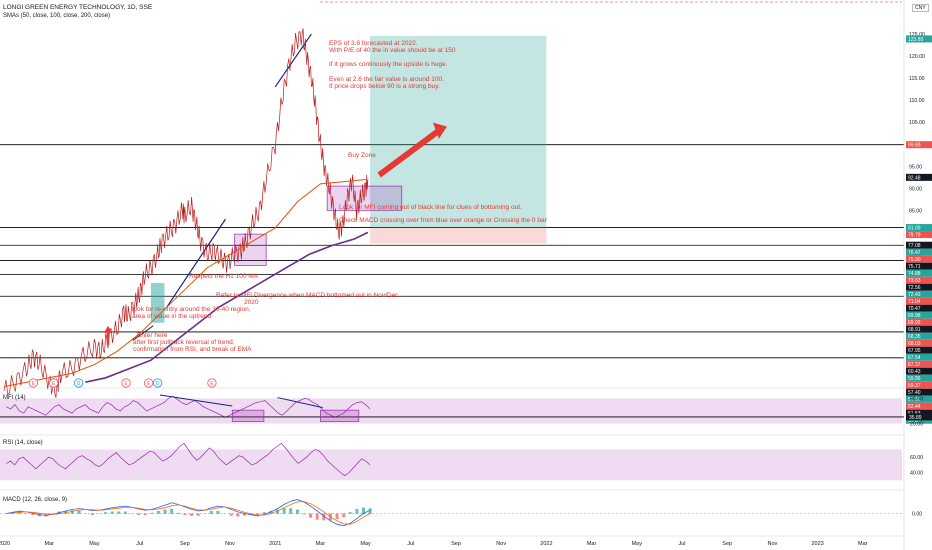 Image resolution: width=932 pixels, height=550 pixels. What do you see at coordinates (107, 329) in the screenshot?
I see `entry-arrow-head` at bounding box center [107, 329].